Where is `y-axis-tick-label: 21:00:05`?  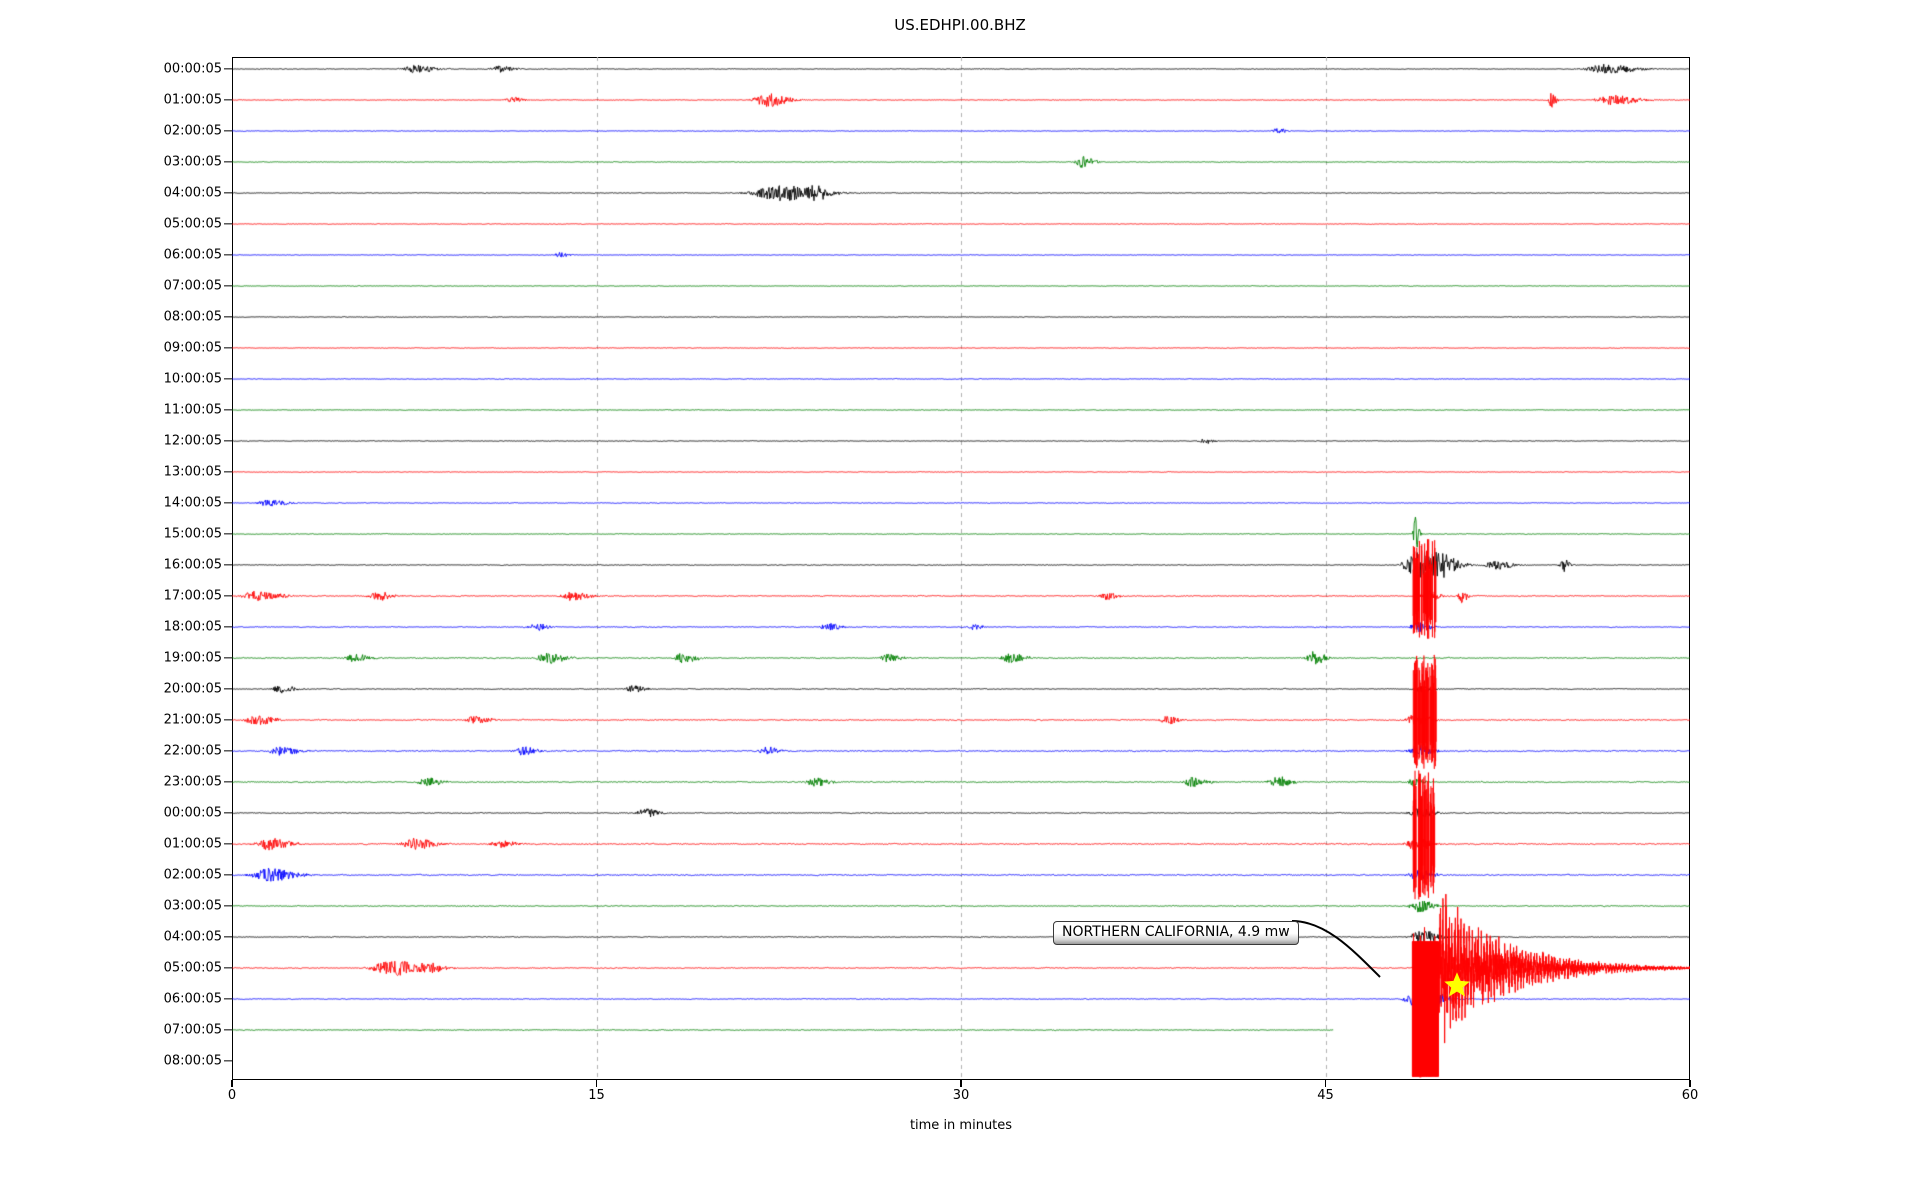
y-axis-tick-label: 21:00:05 is located at coordinates (192, 720).